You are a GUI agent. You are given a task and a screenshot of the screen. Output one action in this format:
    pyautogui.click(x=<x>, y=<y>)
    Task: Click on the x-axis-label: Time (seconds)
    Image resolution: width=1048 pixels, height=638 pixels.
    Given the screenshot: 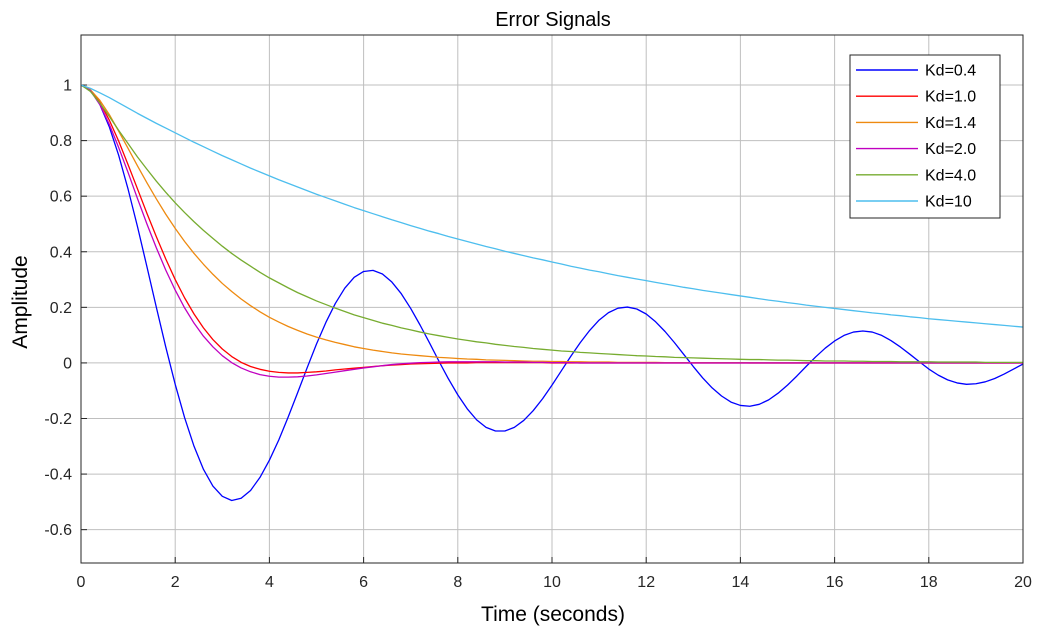 What is the action you would take?
    pyautogui.click(x=553, y=614)
    